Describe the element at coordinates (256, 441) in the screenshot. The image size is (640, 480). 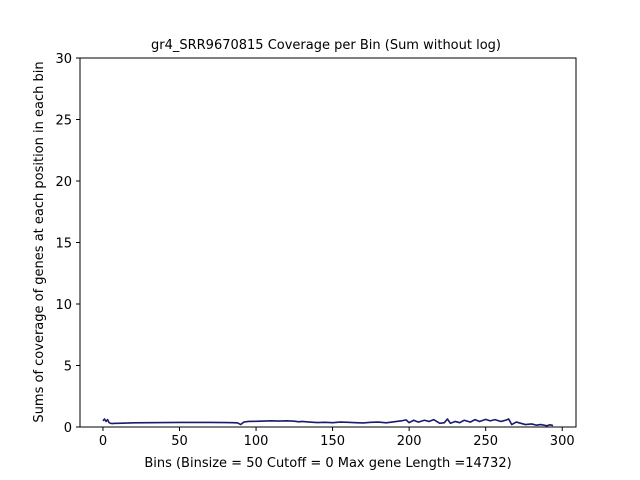
I see `x-tick-label: 100` at that location.